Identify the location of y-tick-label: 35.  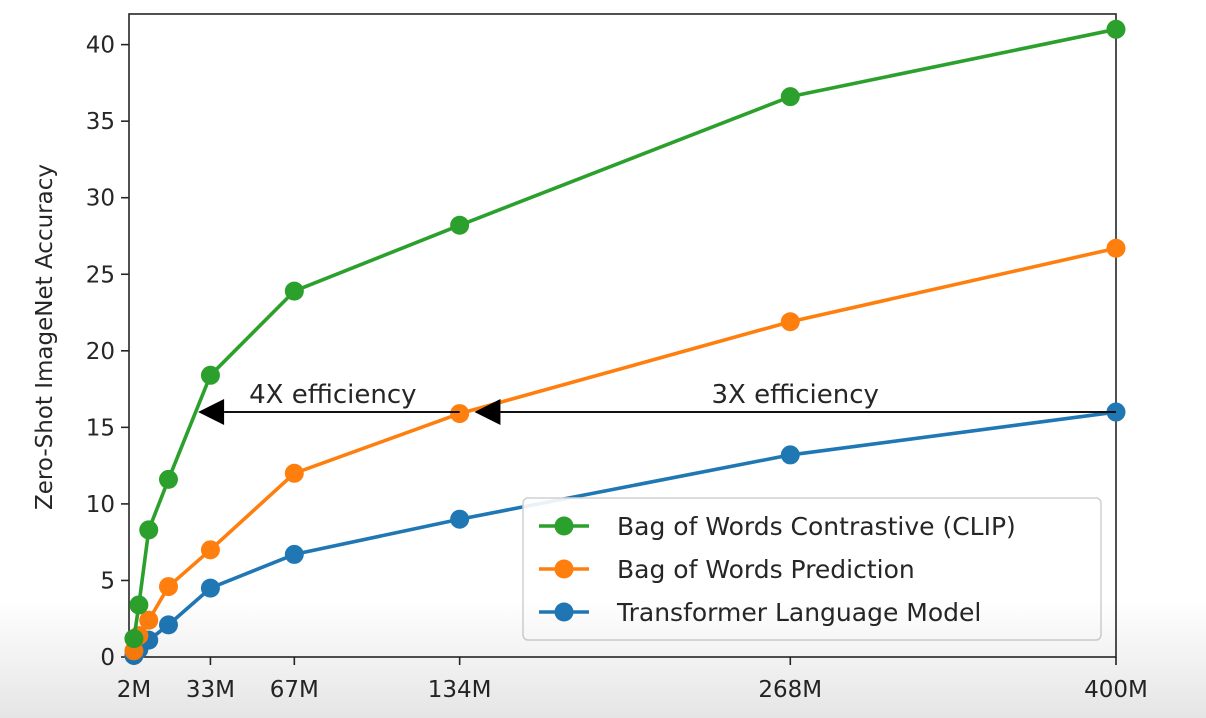
(100, 122).